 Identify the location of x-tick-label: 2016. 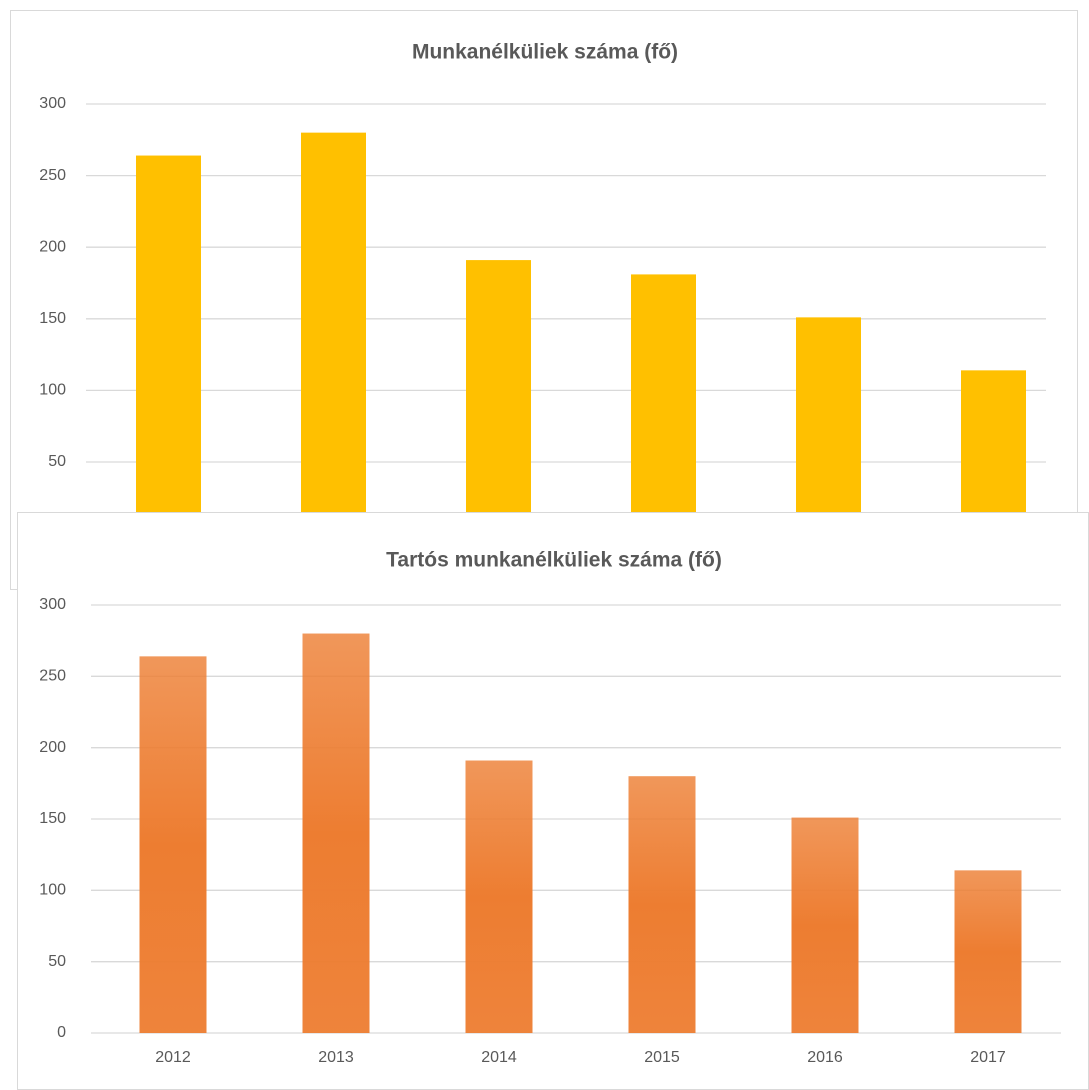
(825, 1057).